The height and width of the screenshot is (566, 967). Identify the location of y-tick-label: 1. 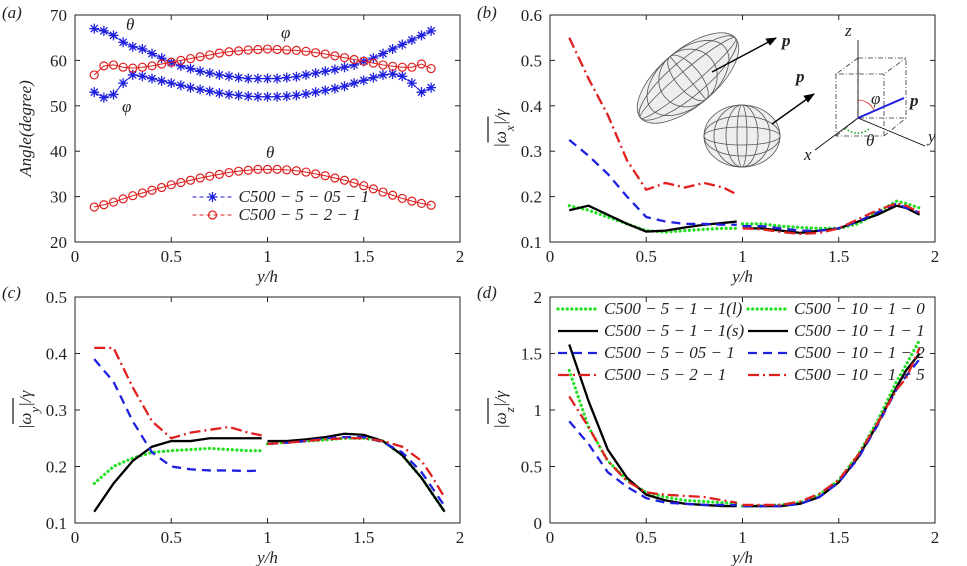
(538, 410).